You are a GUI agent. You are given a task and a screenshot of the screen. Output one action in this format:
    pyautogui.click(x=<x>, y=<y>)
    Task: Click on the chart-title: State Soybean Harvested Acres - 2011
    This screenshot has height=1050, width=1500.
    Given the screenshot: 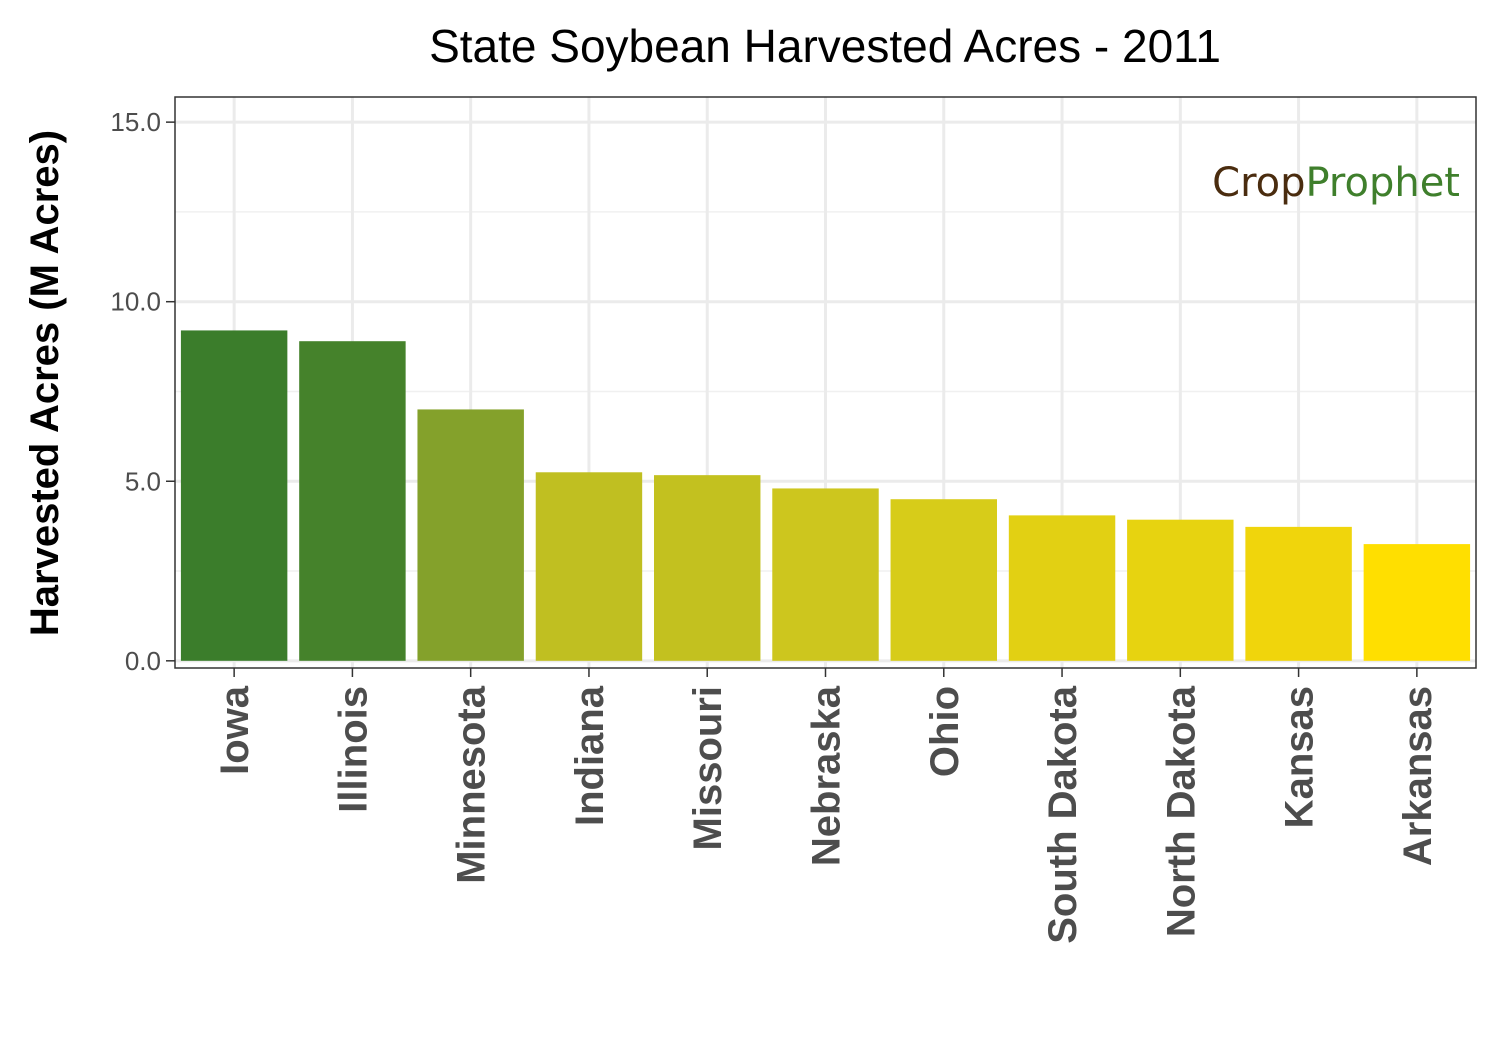 What is the action you would take?
    pyautogui.click(x=825, y=46)
    